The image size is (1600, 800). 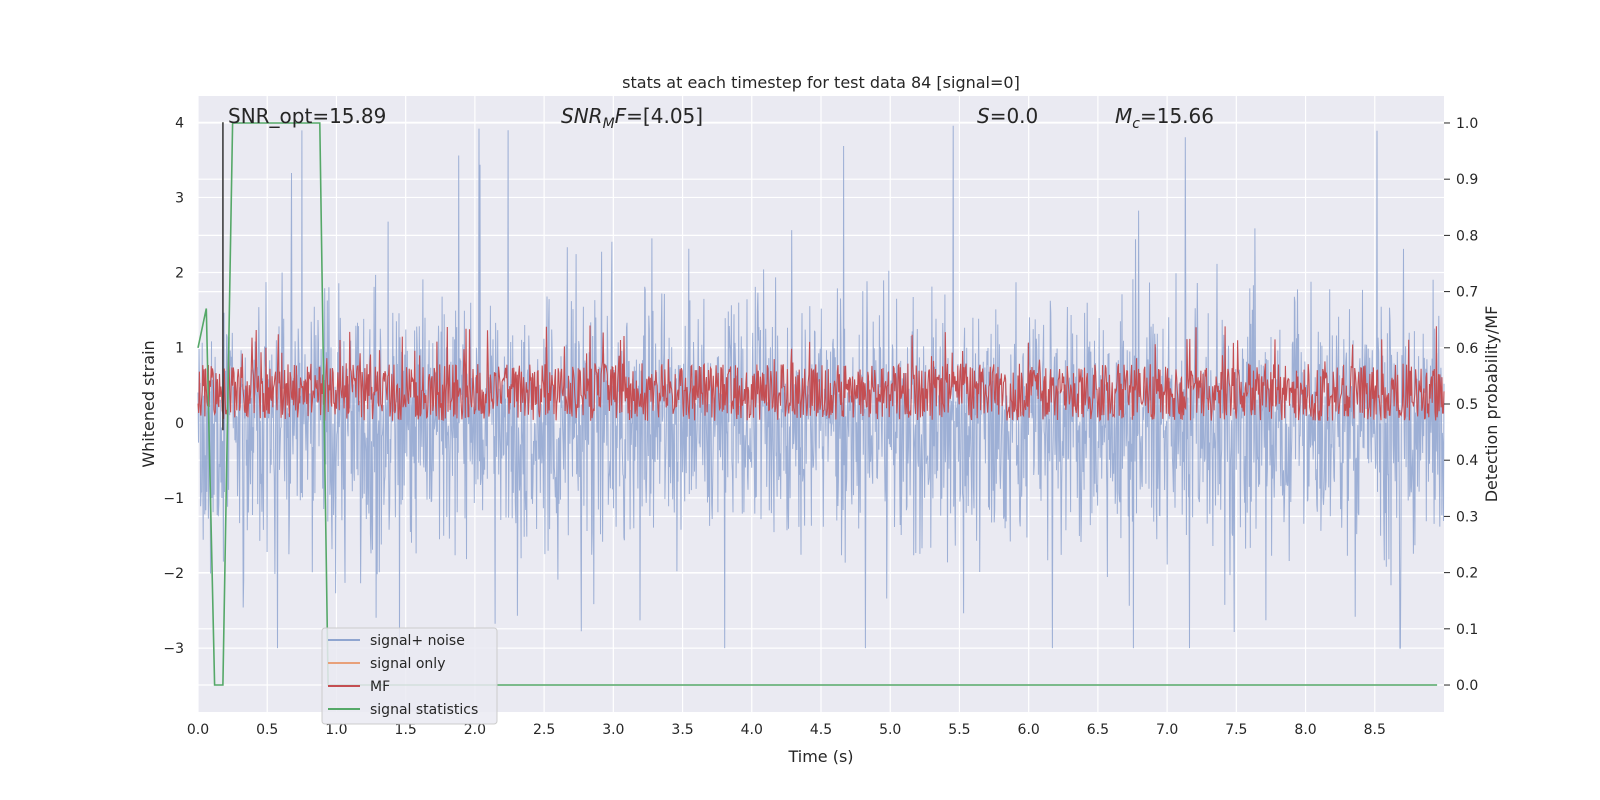 I want to click on x-tick-label: 1.5, so click(x=406, y=730).